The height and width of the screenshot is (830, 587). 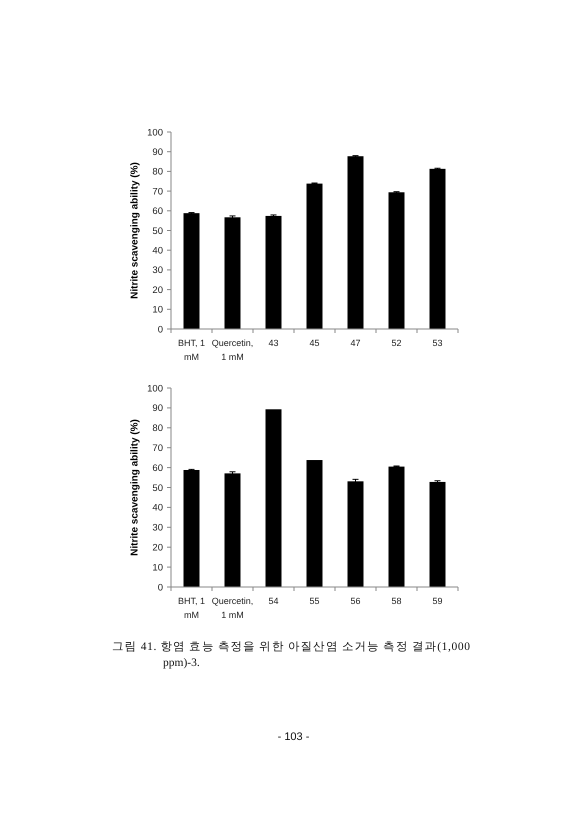 What do you see at coordinates (273, 343) in the screenshot?
I see `x-tick-label: 43` at bounding box center [273, 343].